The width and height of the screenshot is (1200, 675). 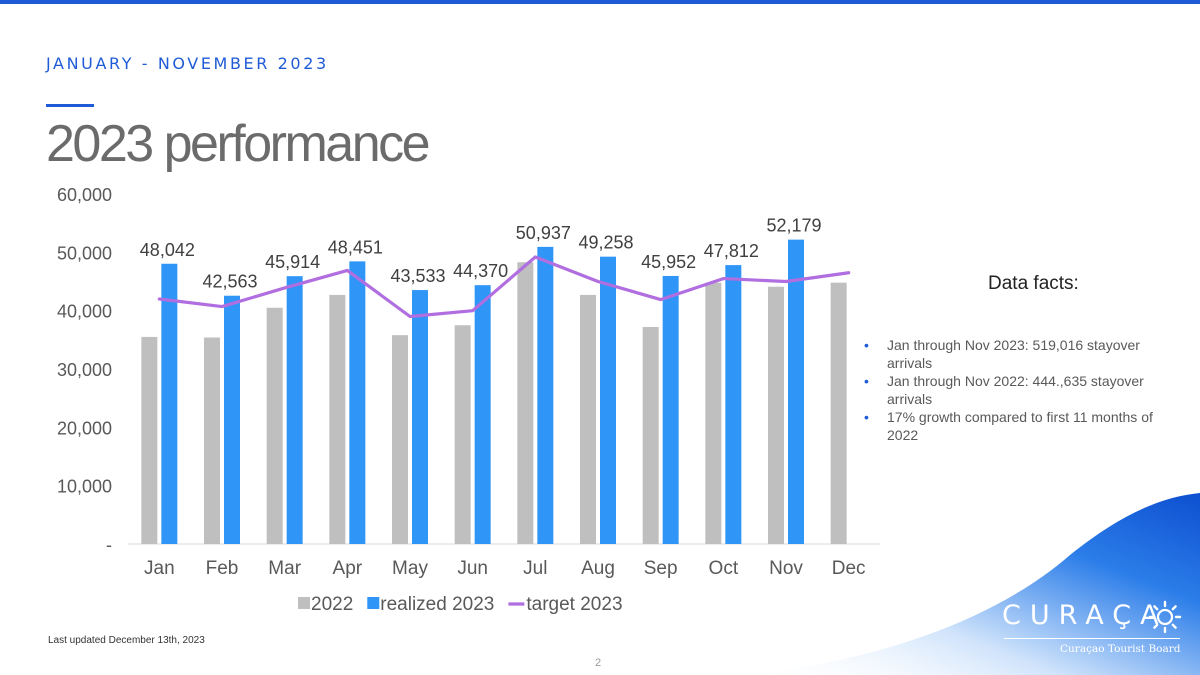 I want to click on series-line-target-2023, so click(x=504, y=287).